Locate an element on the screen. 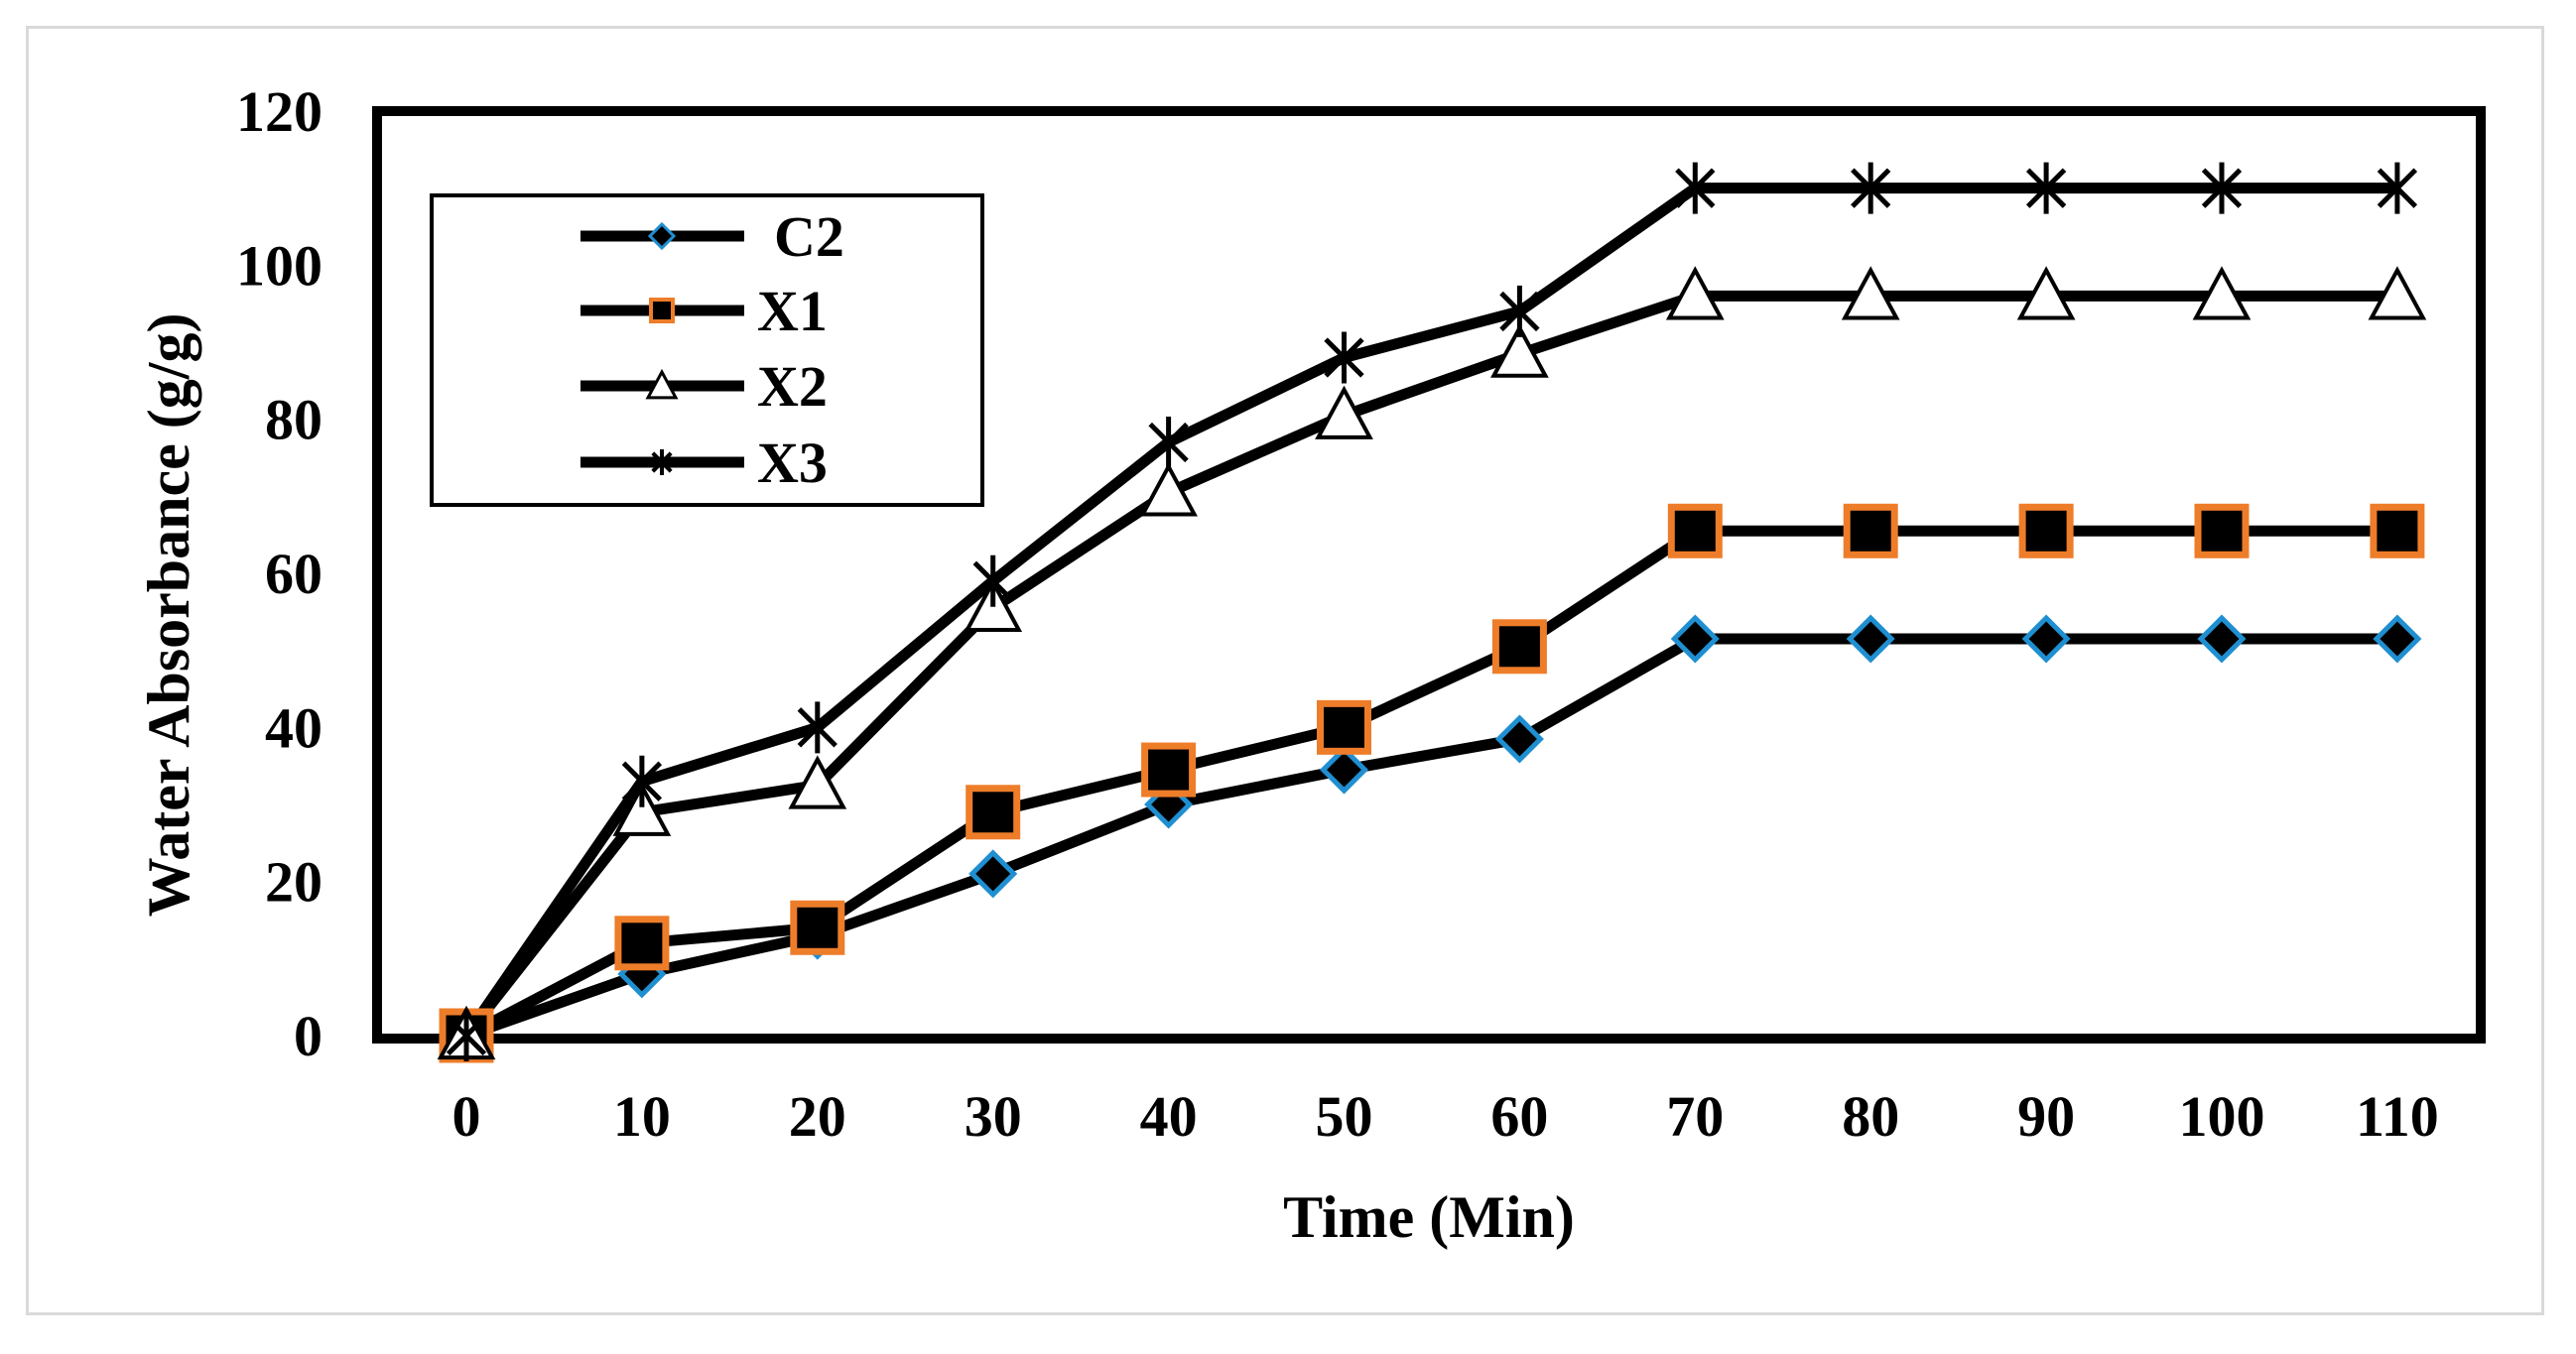  x-tick-label-60: 60 is located at coordinates (1519, 1117).